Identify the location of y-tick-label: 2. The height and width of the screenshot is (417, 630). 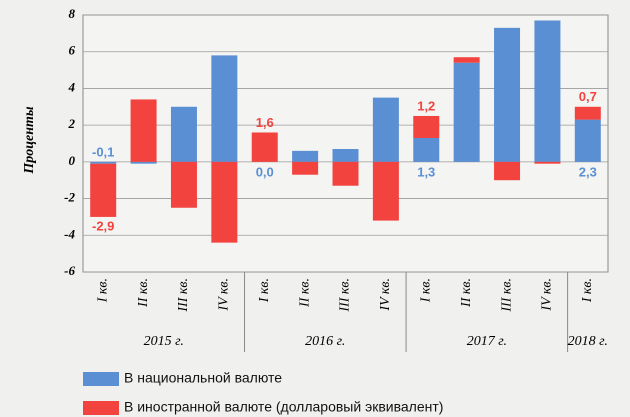
(72, 123).